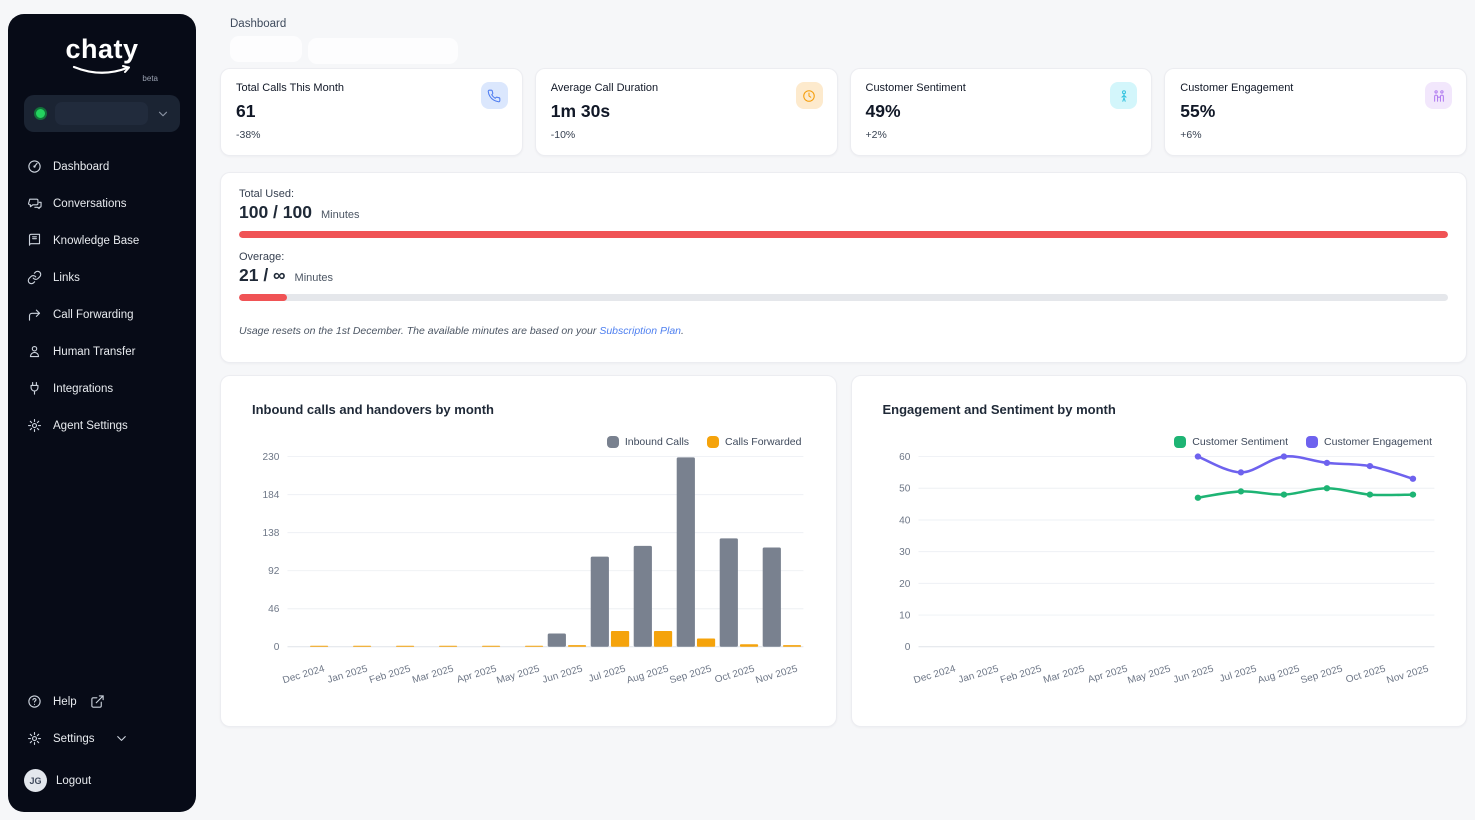  What do you see at coordinates (267, 194) in the screenshot?
I see `total-used-label: Total Used:` at bounding box center [267, 194].